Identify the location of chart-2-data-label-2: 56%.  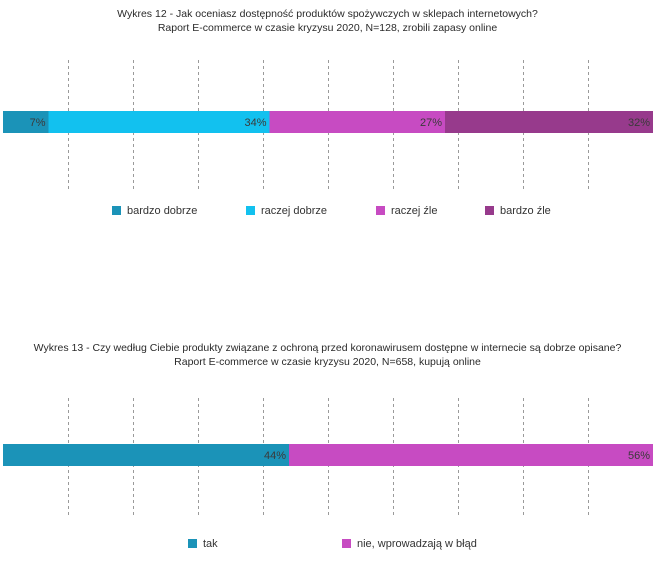
(639, 456).